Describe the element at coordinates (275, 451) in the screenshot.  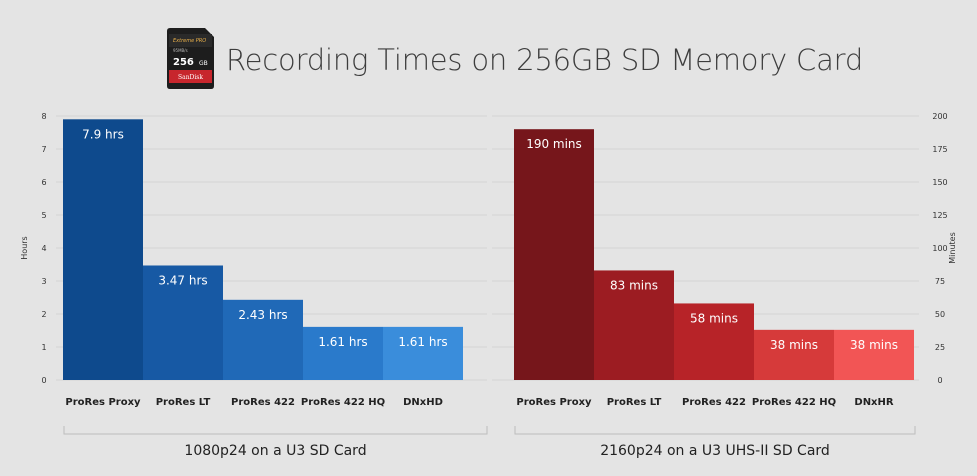
I see `x-axis-title: 1080p24 on a U3 SD Card` at that location.